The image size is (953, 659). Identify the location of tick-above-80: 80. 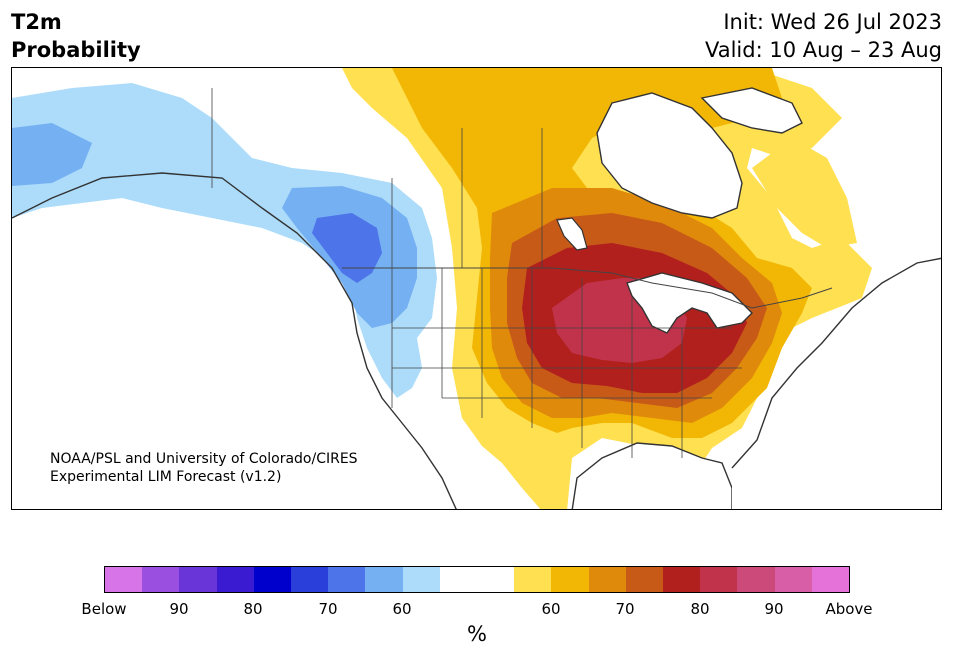
(700, 609).